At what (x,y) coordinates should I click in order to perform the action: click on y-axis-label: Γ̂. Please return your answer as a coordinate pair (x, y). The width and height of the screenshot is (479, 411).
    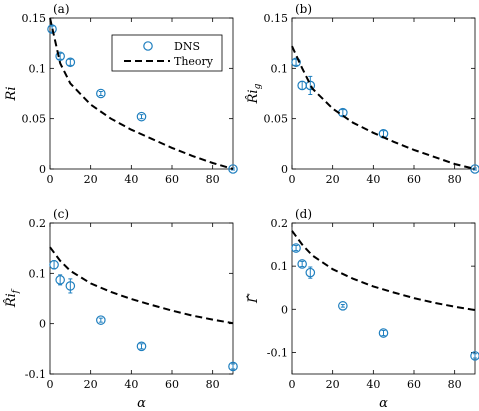
    Looking at the image, I should click on (253, 298).